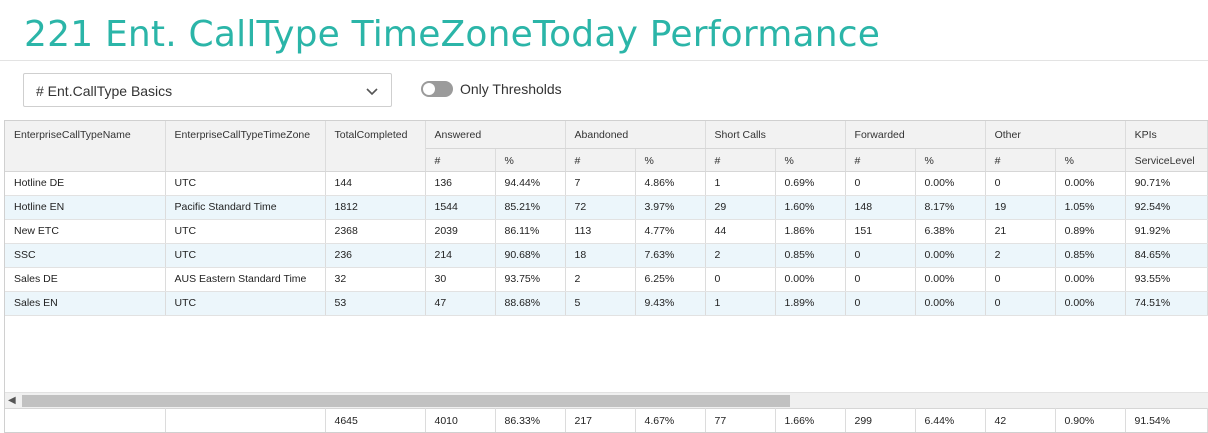 Image resolution: width=1208 pixels, height=433 pixels. I want to click on only-thresholds-toggle, so click(437, 89).